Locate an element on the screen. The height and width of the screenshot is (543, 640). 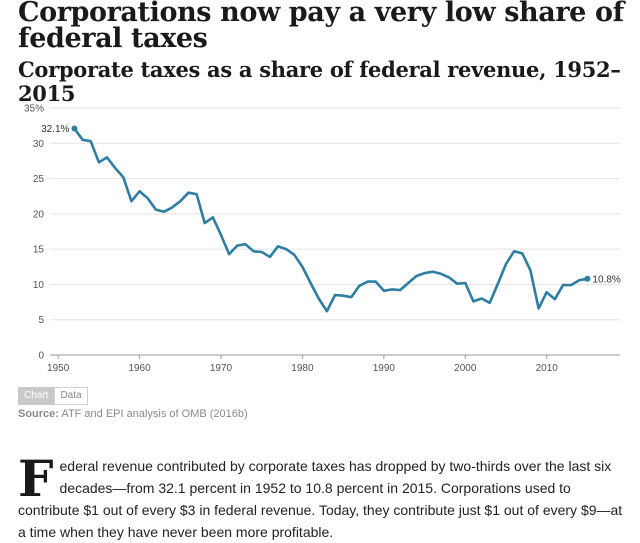
y-tick-label: 15 is located at coordinates (39, 250).